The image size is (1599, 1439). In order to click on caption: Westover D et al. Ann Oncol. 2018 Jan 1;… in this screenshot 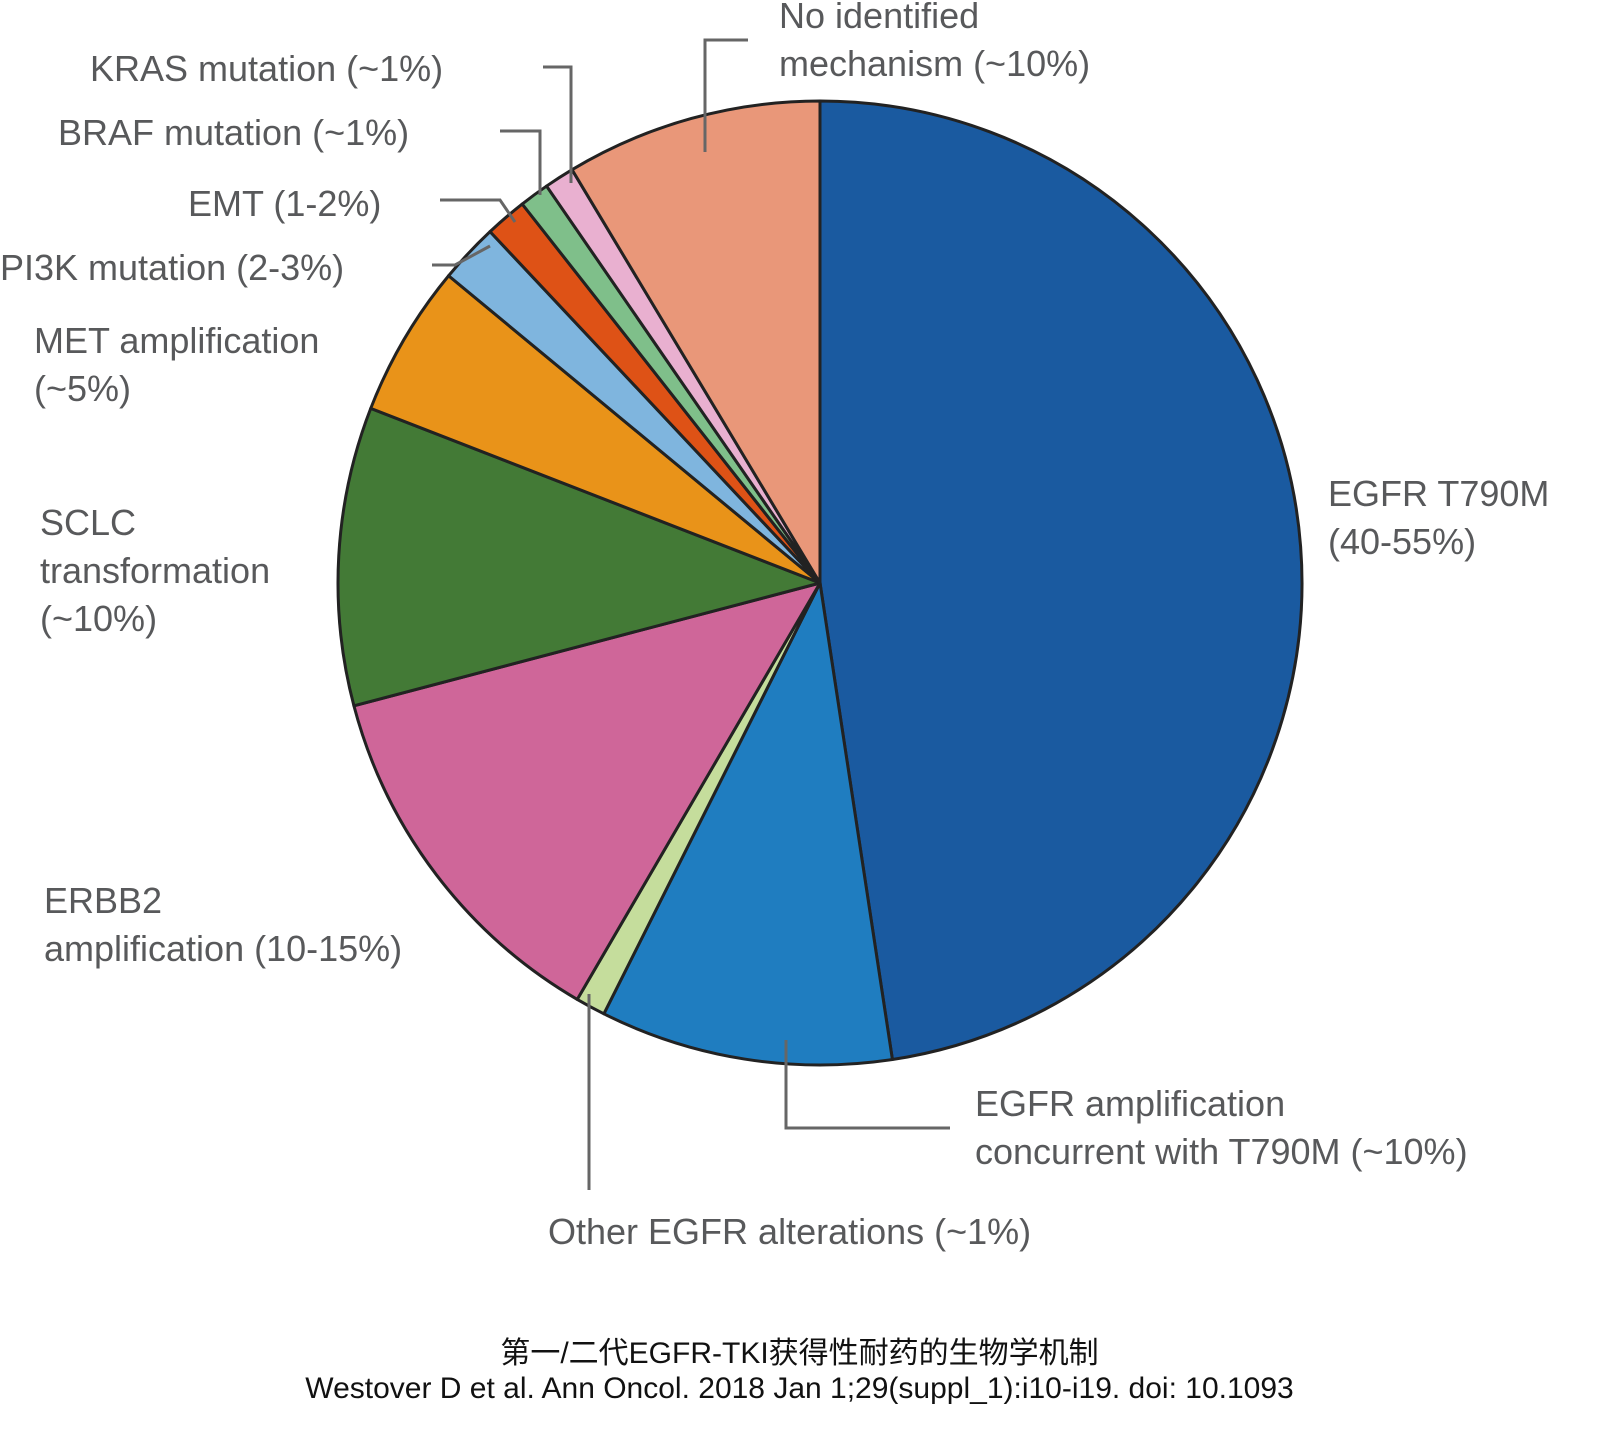, I will do `click(799, 1388)`.